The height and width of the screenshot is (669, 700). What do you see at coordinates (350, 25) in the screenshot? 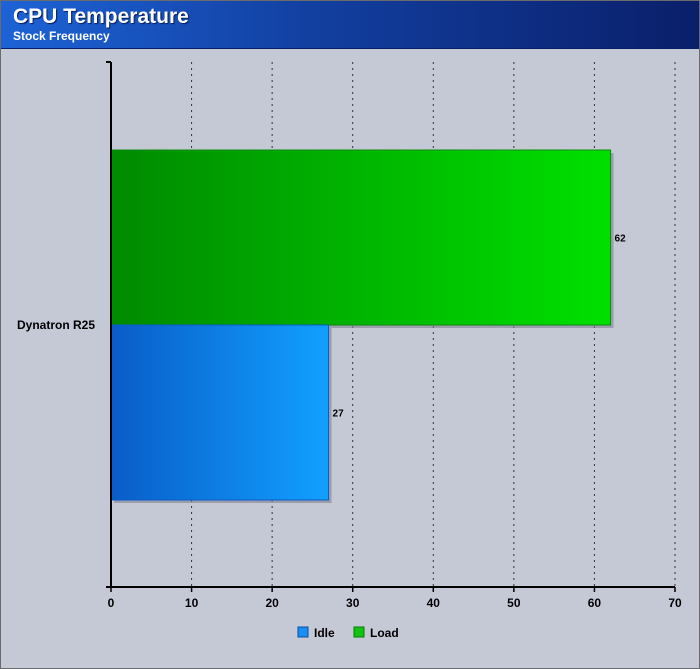
I see `chart-header: CPU Temperature Stock Frequency` at bounding box center [350, 25].